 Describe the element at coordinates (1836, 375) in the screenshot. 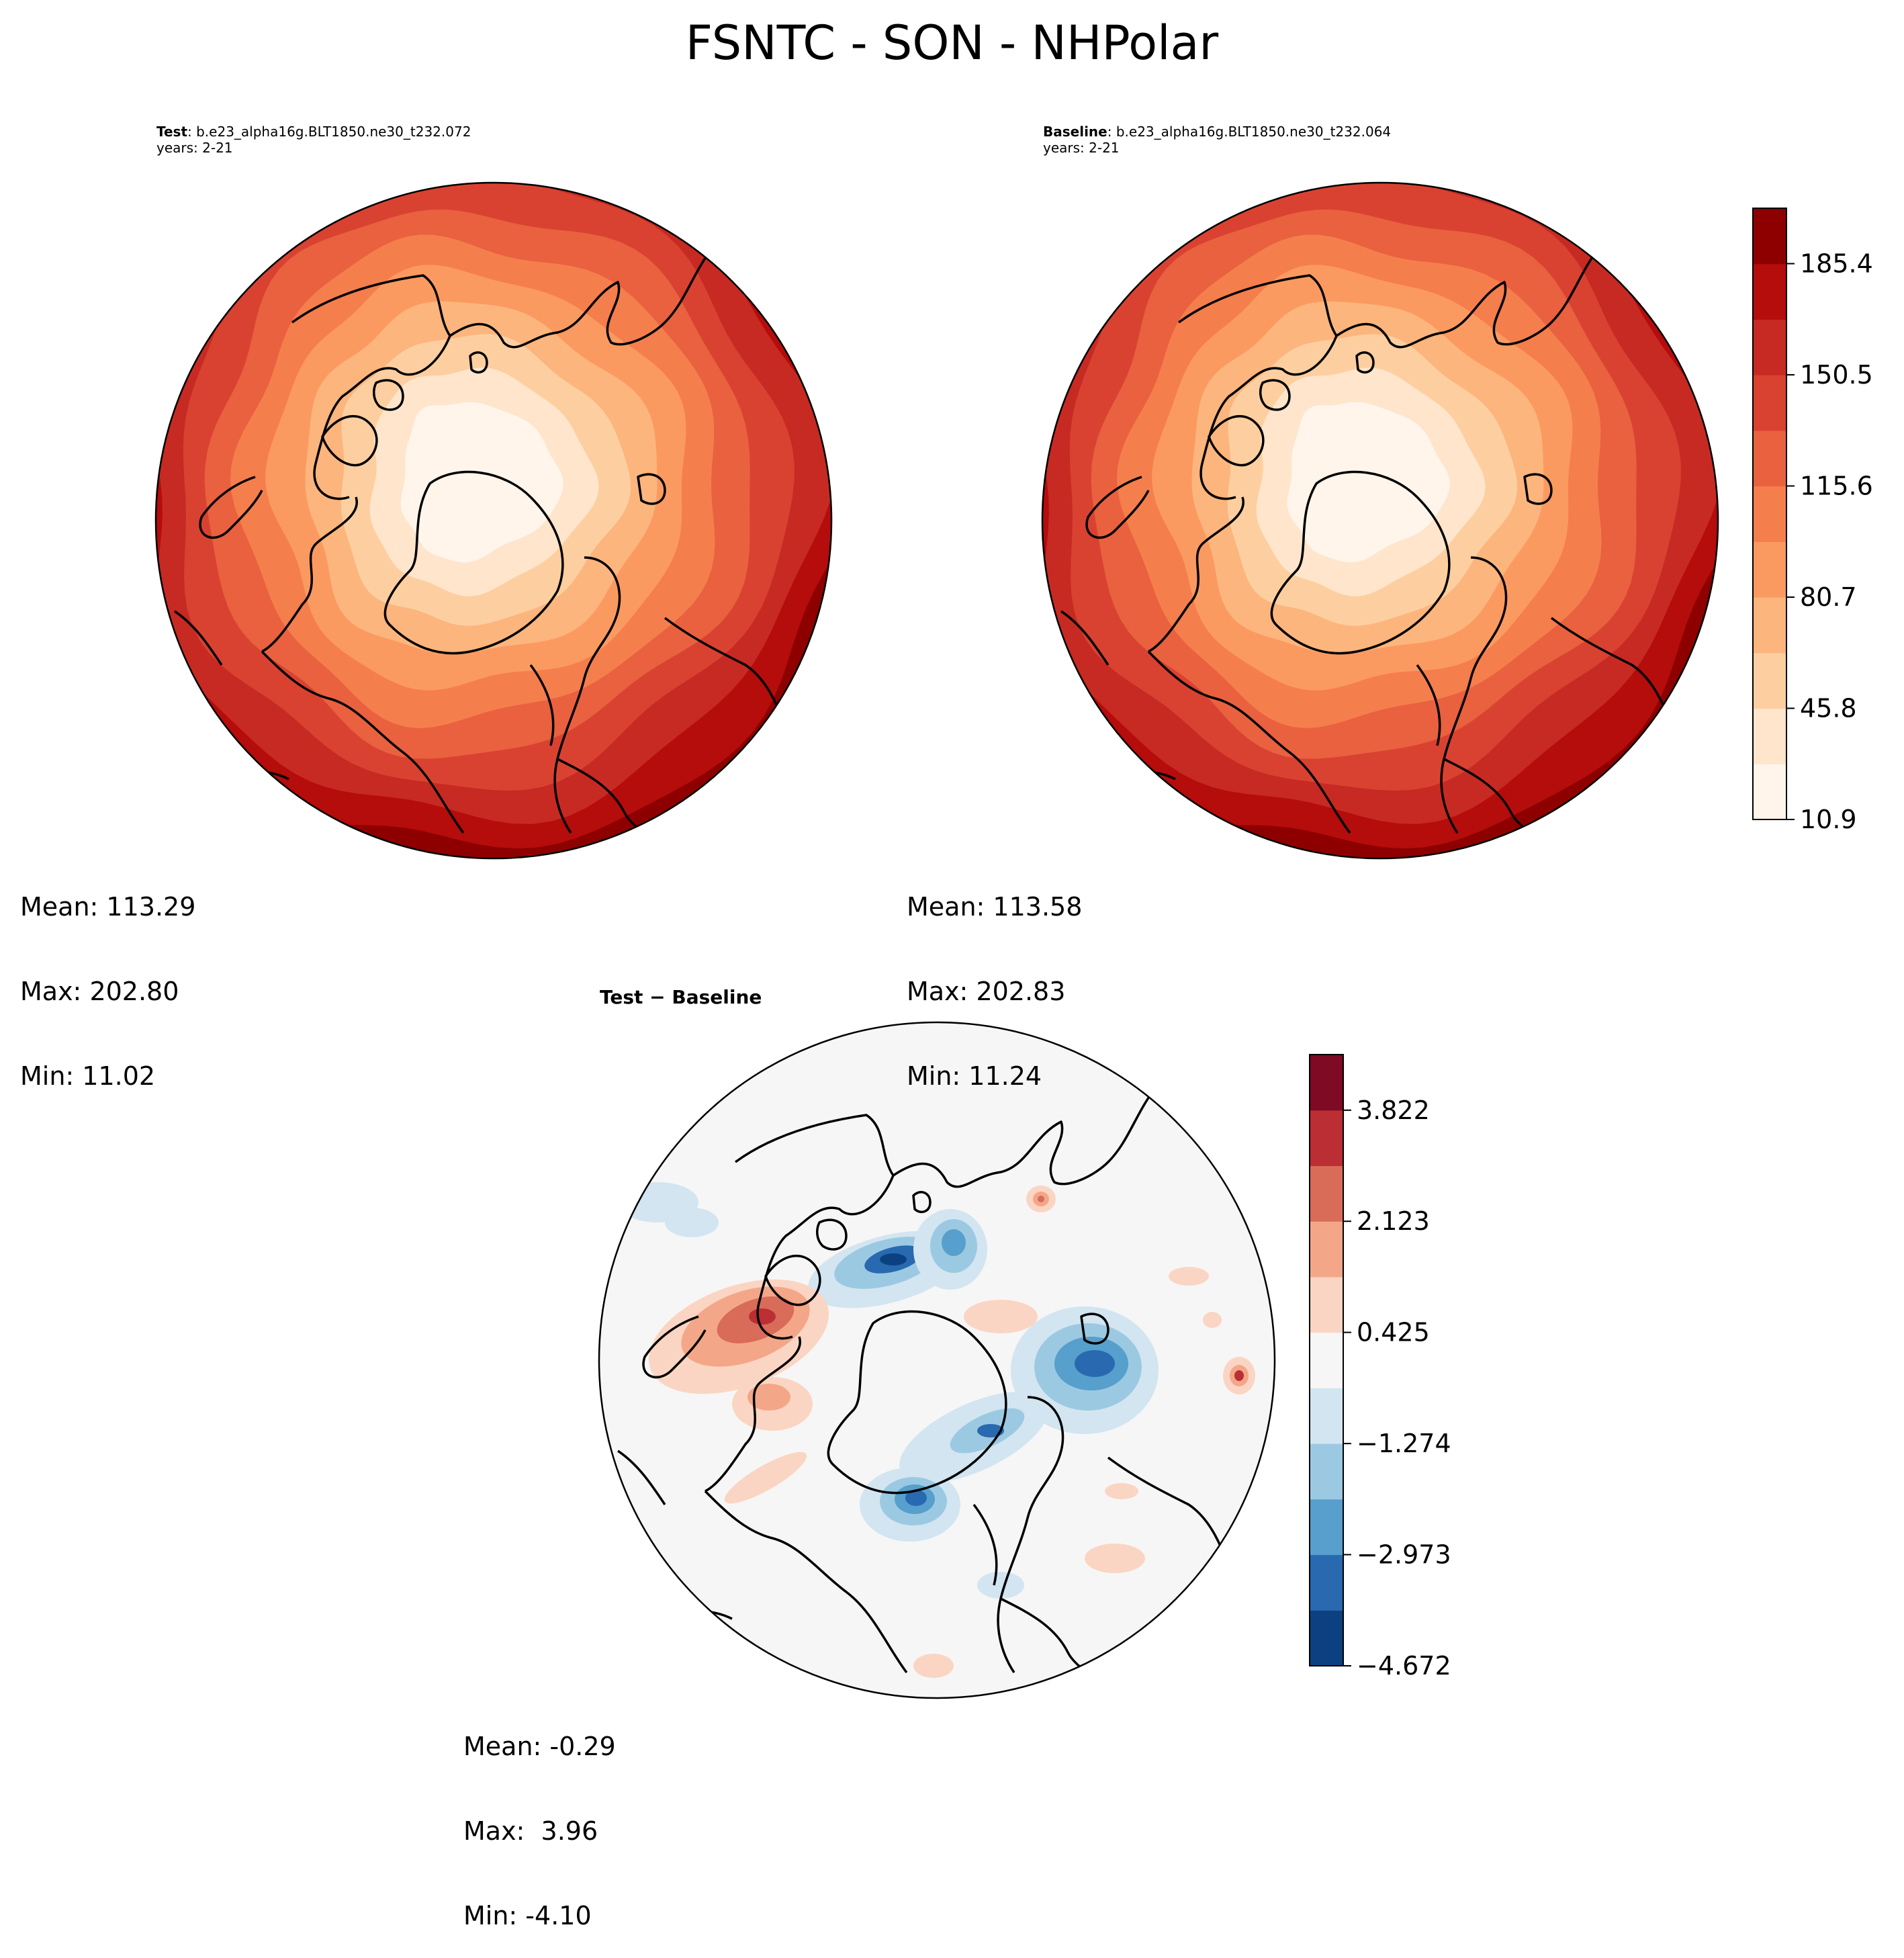

I see `main-colorbar-tick-label: 150.5` at that location.